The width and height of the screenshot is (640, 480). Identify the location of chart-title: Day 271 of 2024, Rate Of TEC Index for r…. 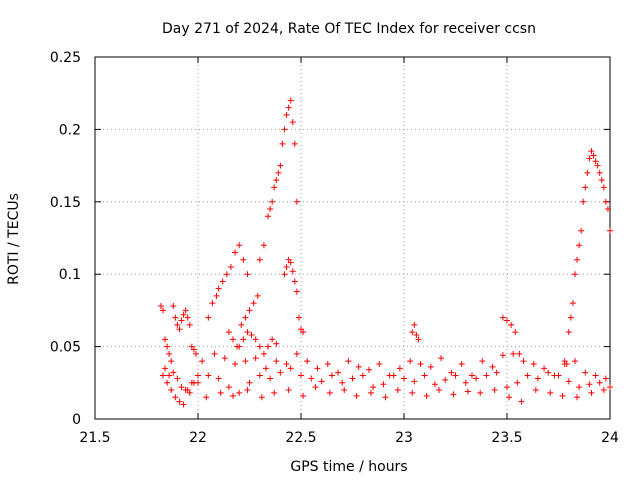
(349, 29).